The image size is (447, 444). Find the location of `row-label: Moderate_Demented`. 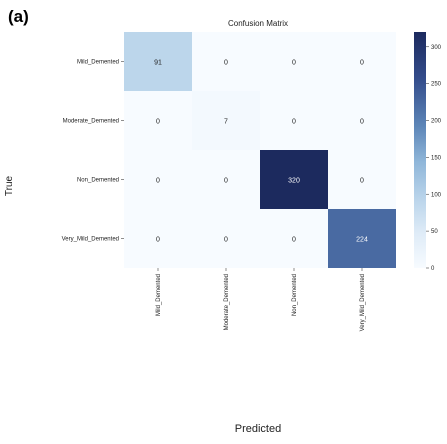

row-label: Moderate_Demented is located at coordinates (91, 122).